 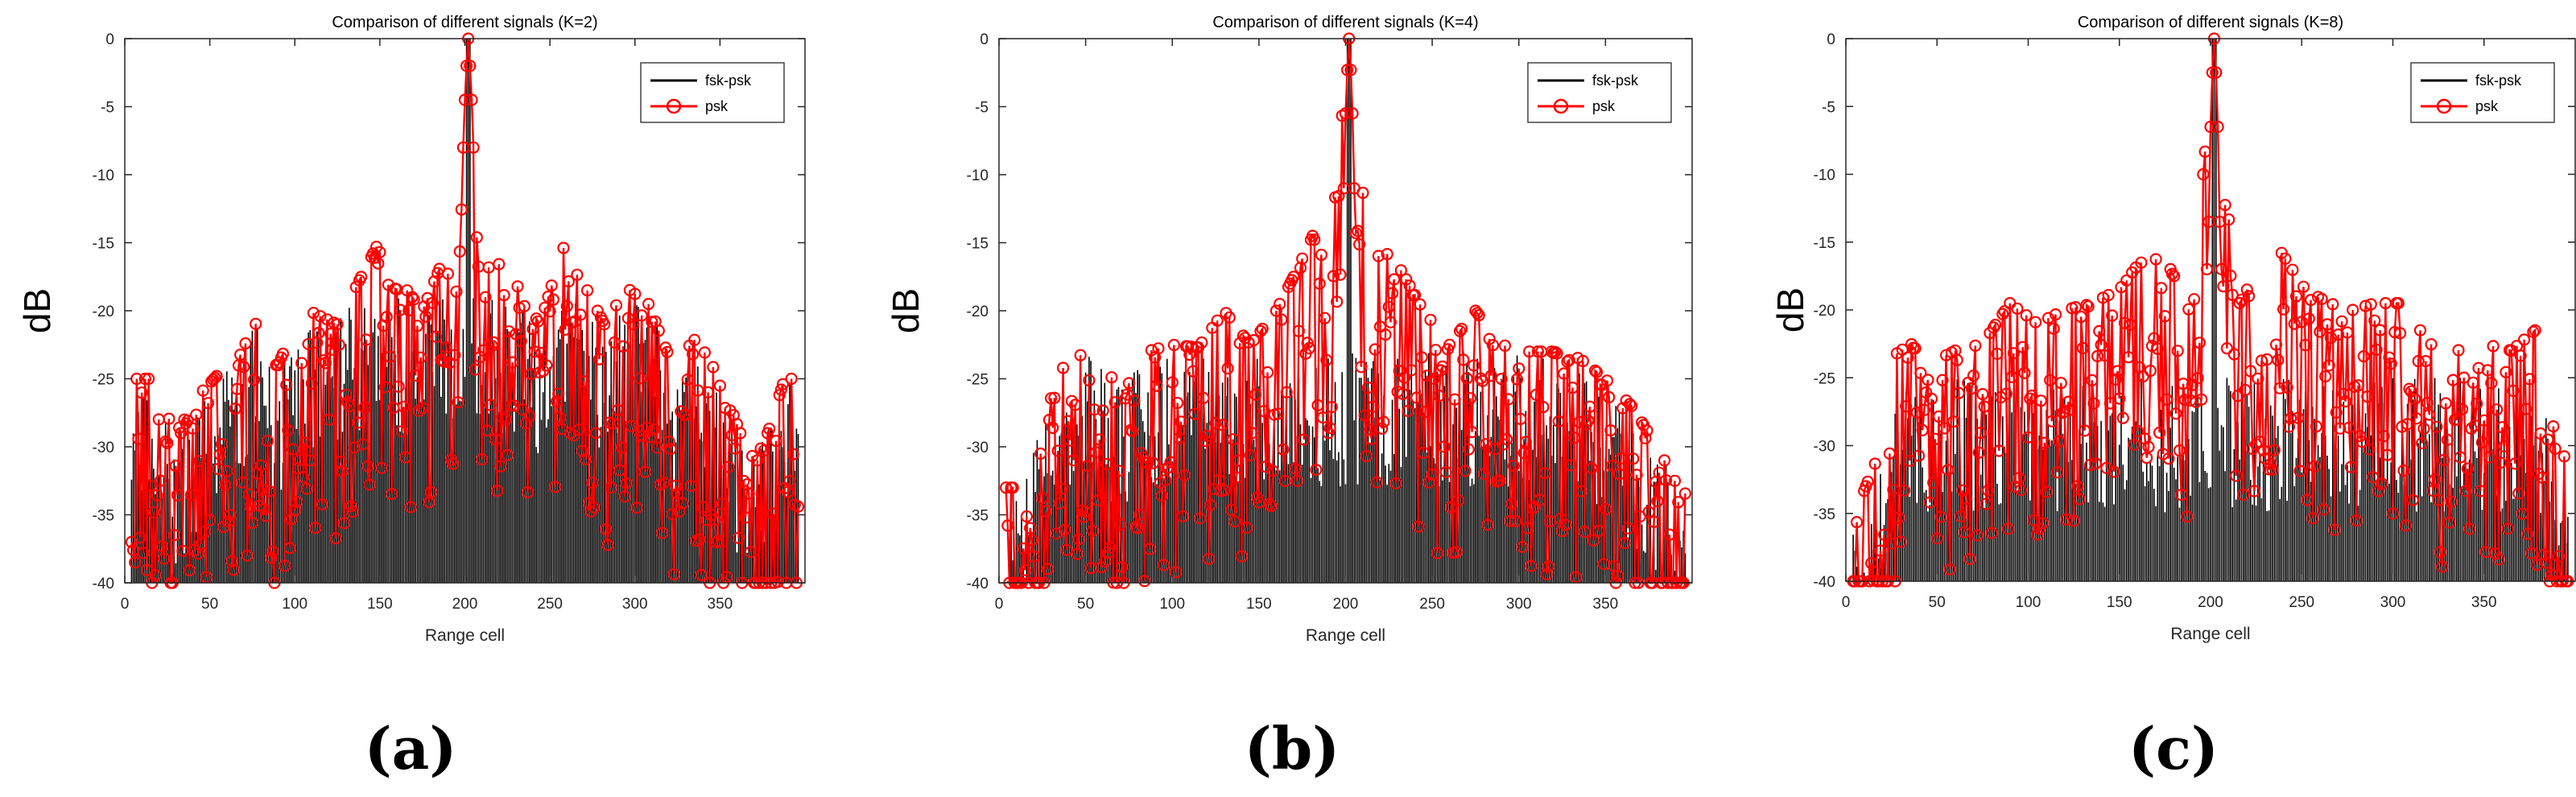 What do you see at coordinates (2119, 602) in the screenshot?
I see `x-tick-label: 150` at bounding box center [2119, 602].